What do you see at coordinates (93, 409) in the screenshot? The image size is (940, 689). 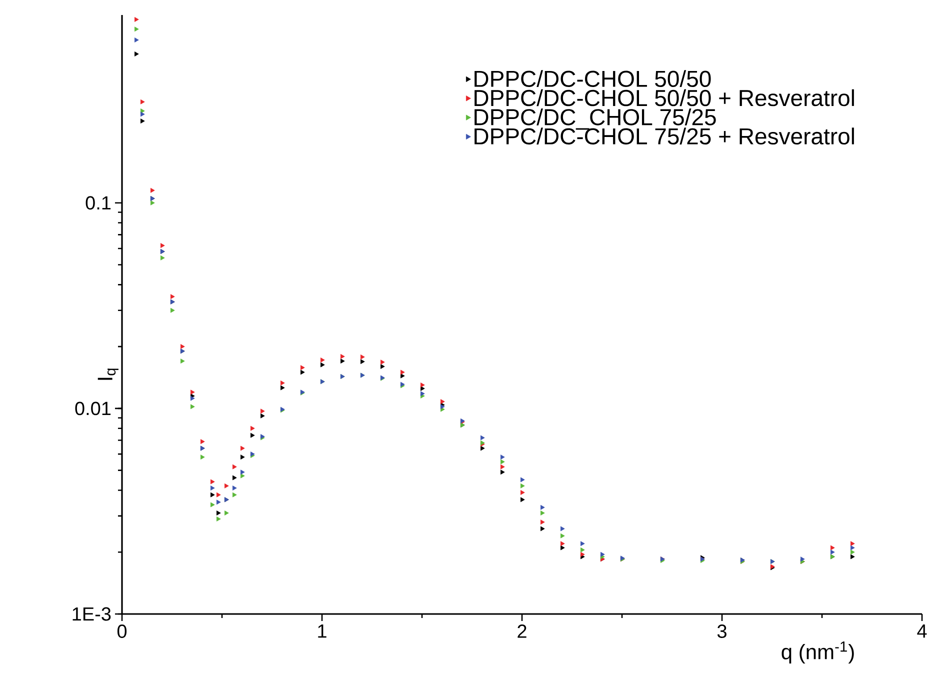 I see `y-tick-label: 0.01` at bounding box center [93, 409].